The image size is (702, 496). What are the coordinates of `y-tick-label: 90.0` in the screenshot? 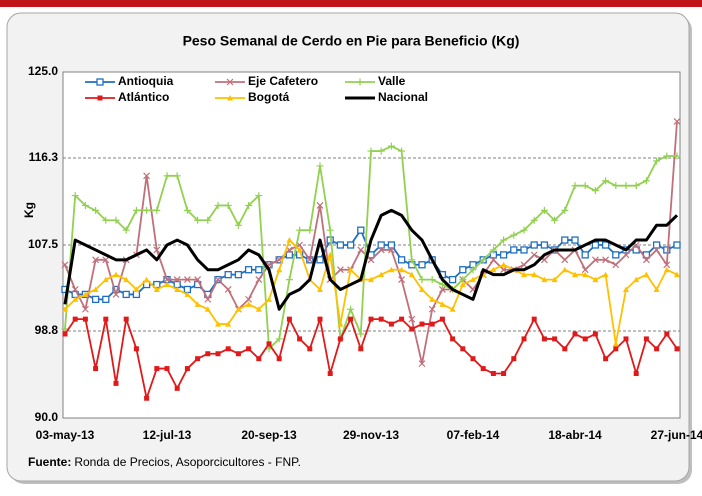 It's located at (47, 417).